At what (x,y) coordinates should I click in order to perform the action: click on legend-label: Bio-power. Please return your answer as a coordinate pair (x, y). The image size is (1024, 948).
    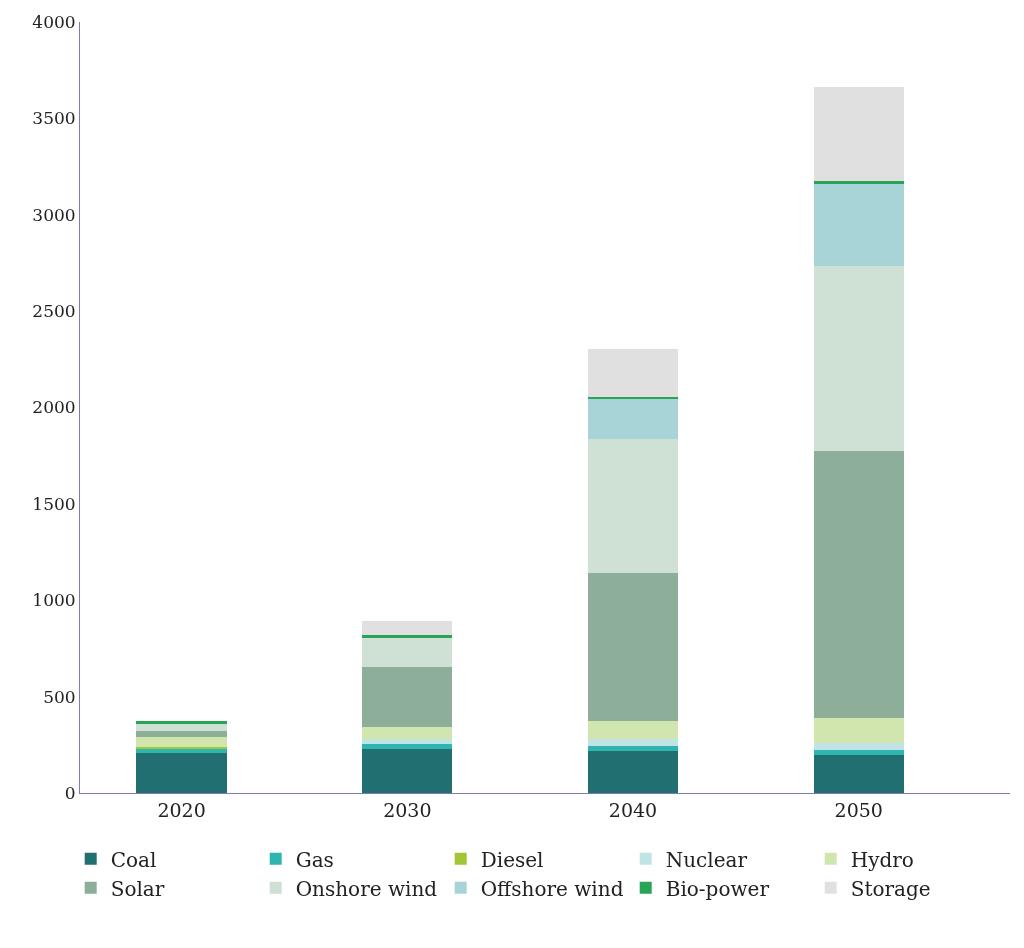
    Looking at the image, I should click on (717, 888).